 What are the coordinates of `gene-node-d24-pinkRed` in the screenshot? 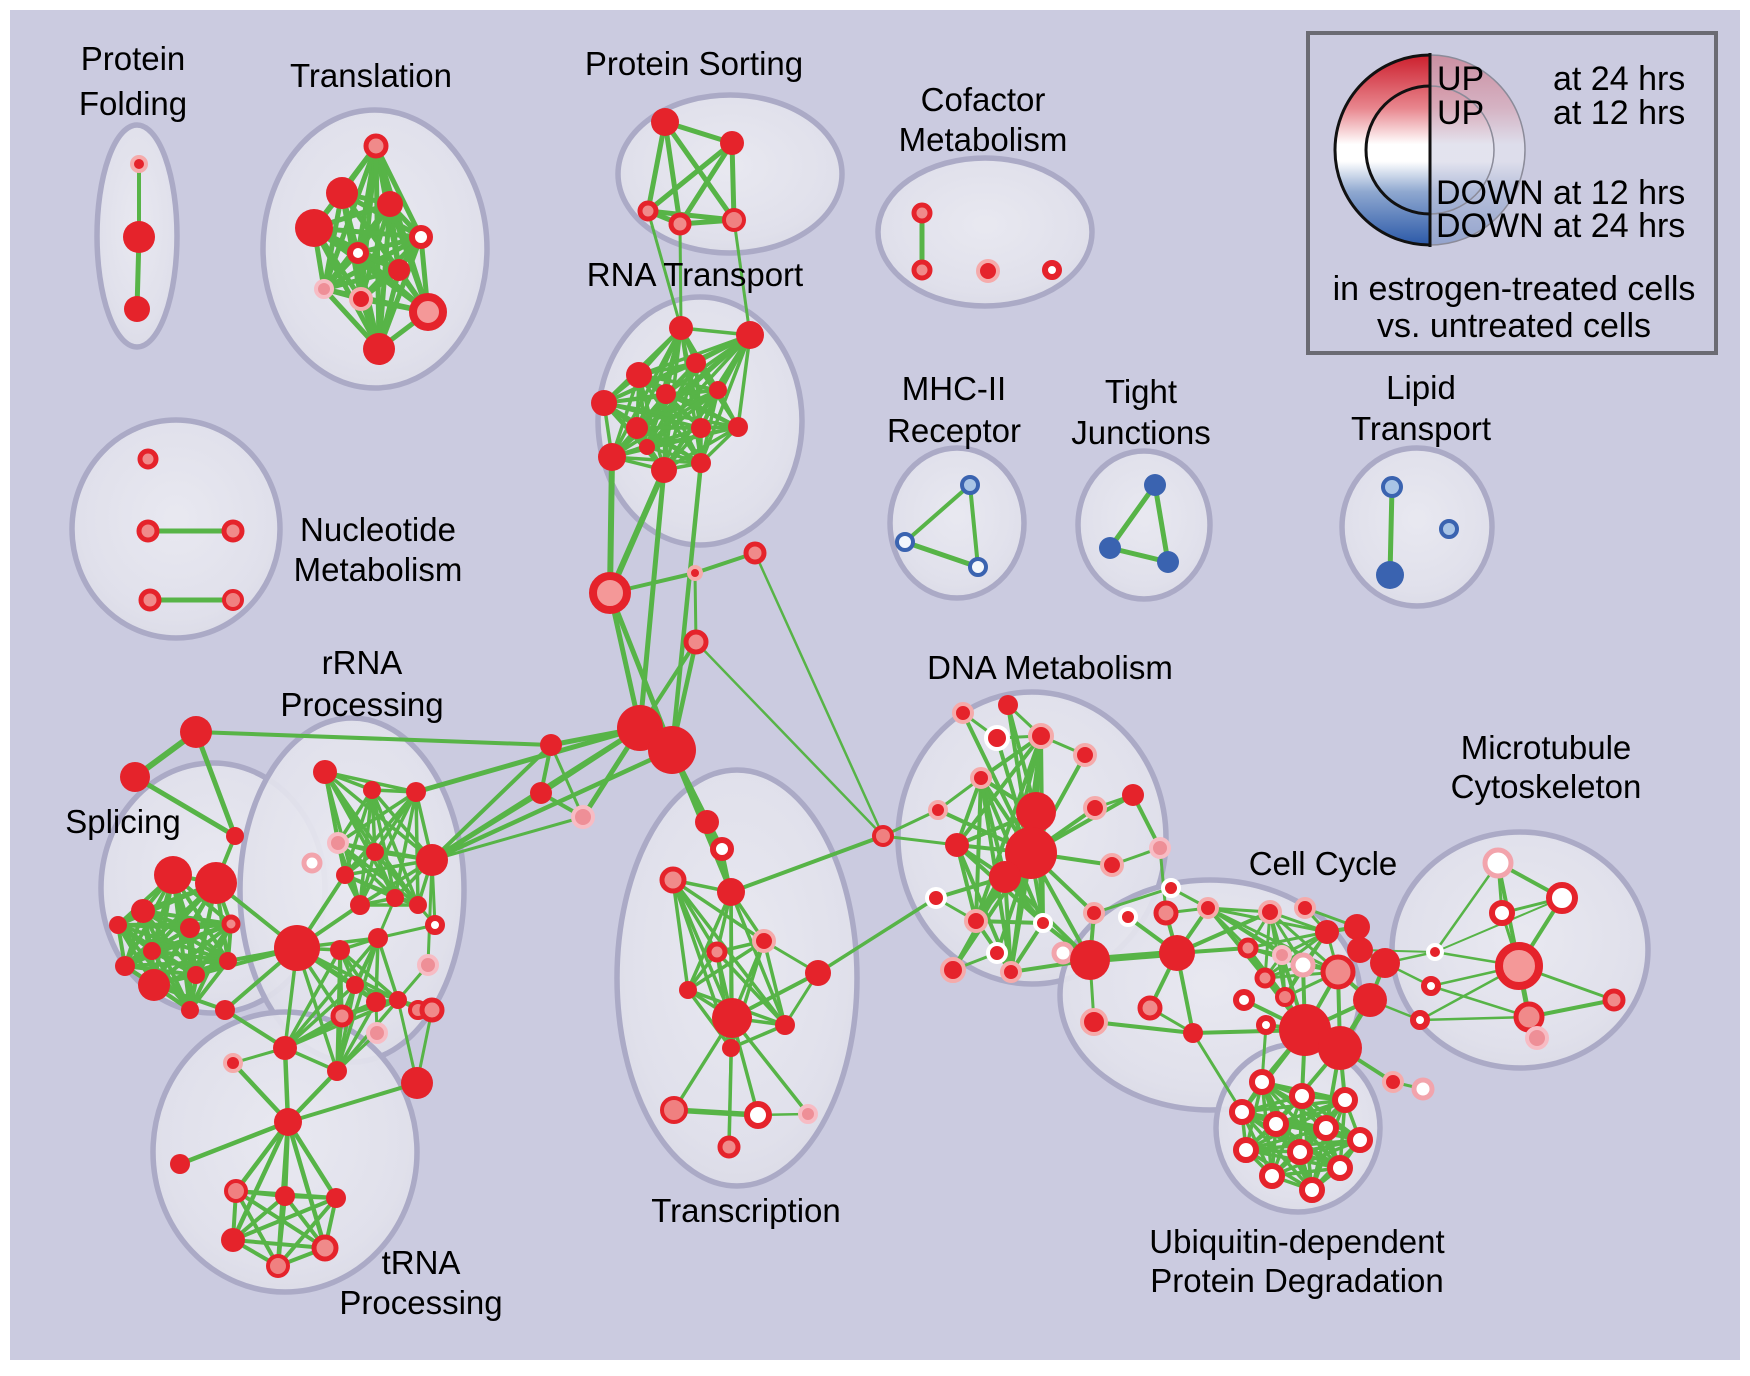 It's located at (1011, 972).